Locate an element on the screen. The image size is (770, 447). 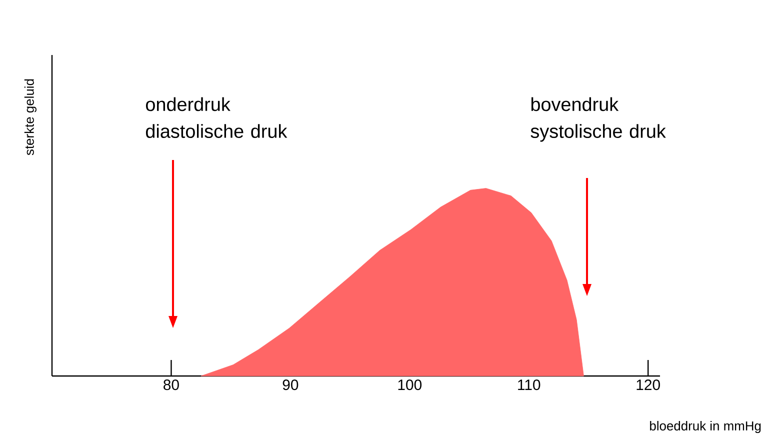
x-tick-label: 90 is located at coordinates (290, 385).